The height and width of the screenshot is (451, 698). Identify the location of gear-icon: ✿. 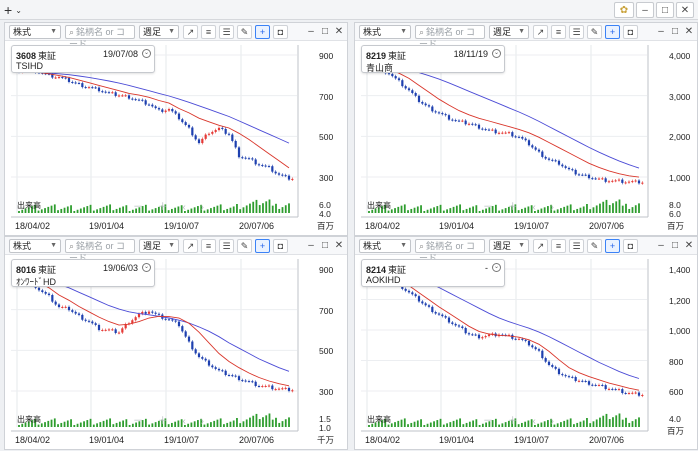
(624, 10).